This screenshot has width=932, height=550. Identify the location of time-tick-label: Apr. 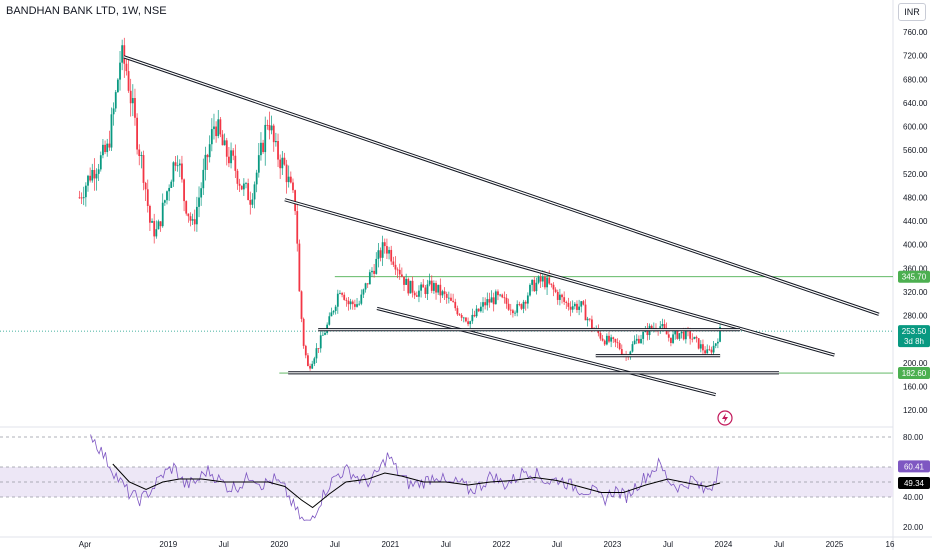
(85, 544).